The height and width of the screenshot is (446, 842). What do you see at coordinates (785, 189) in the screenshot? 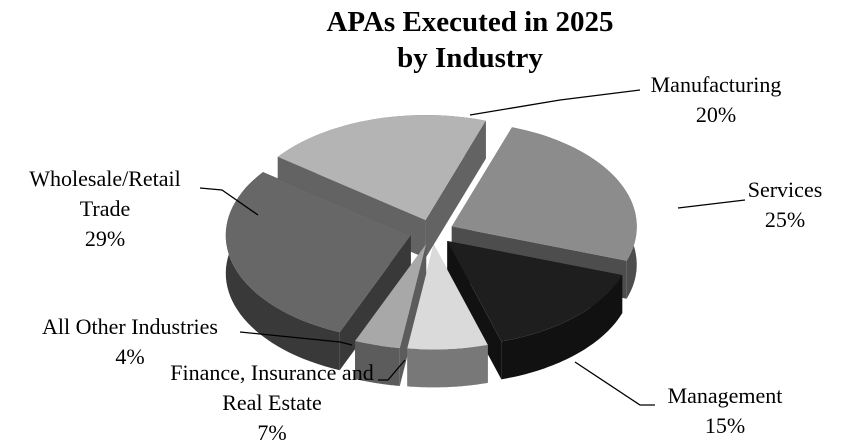
I see `category-label: Services` at bounding box center [785, 189].